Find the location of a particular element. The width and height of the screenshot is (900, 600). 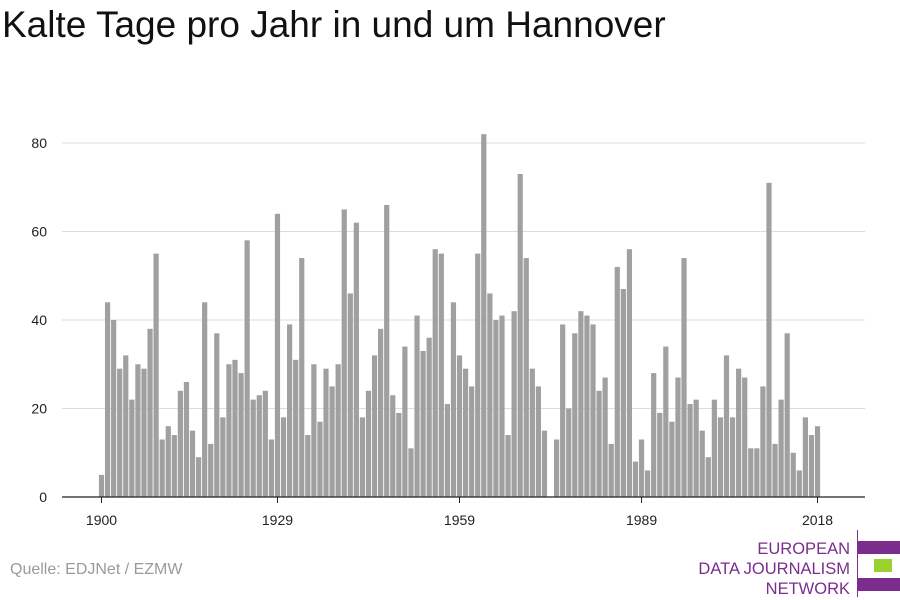

bar-1958 is located at coordinates (453, 399).